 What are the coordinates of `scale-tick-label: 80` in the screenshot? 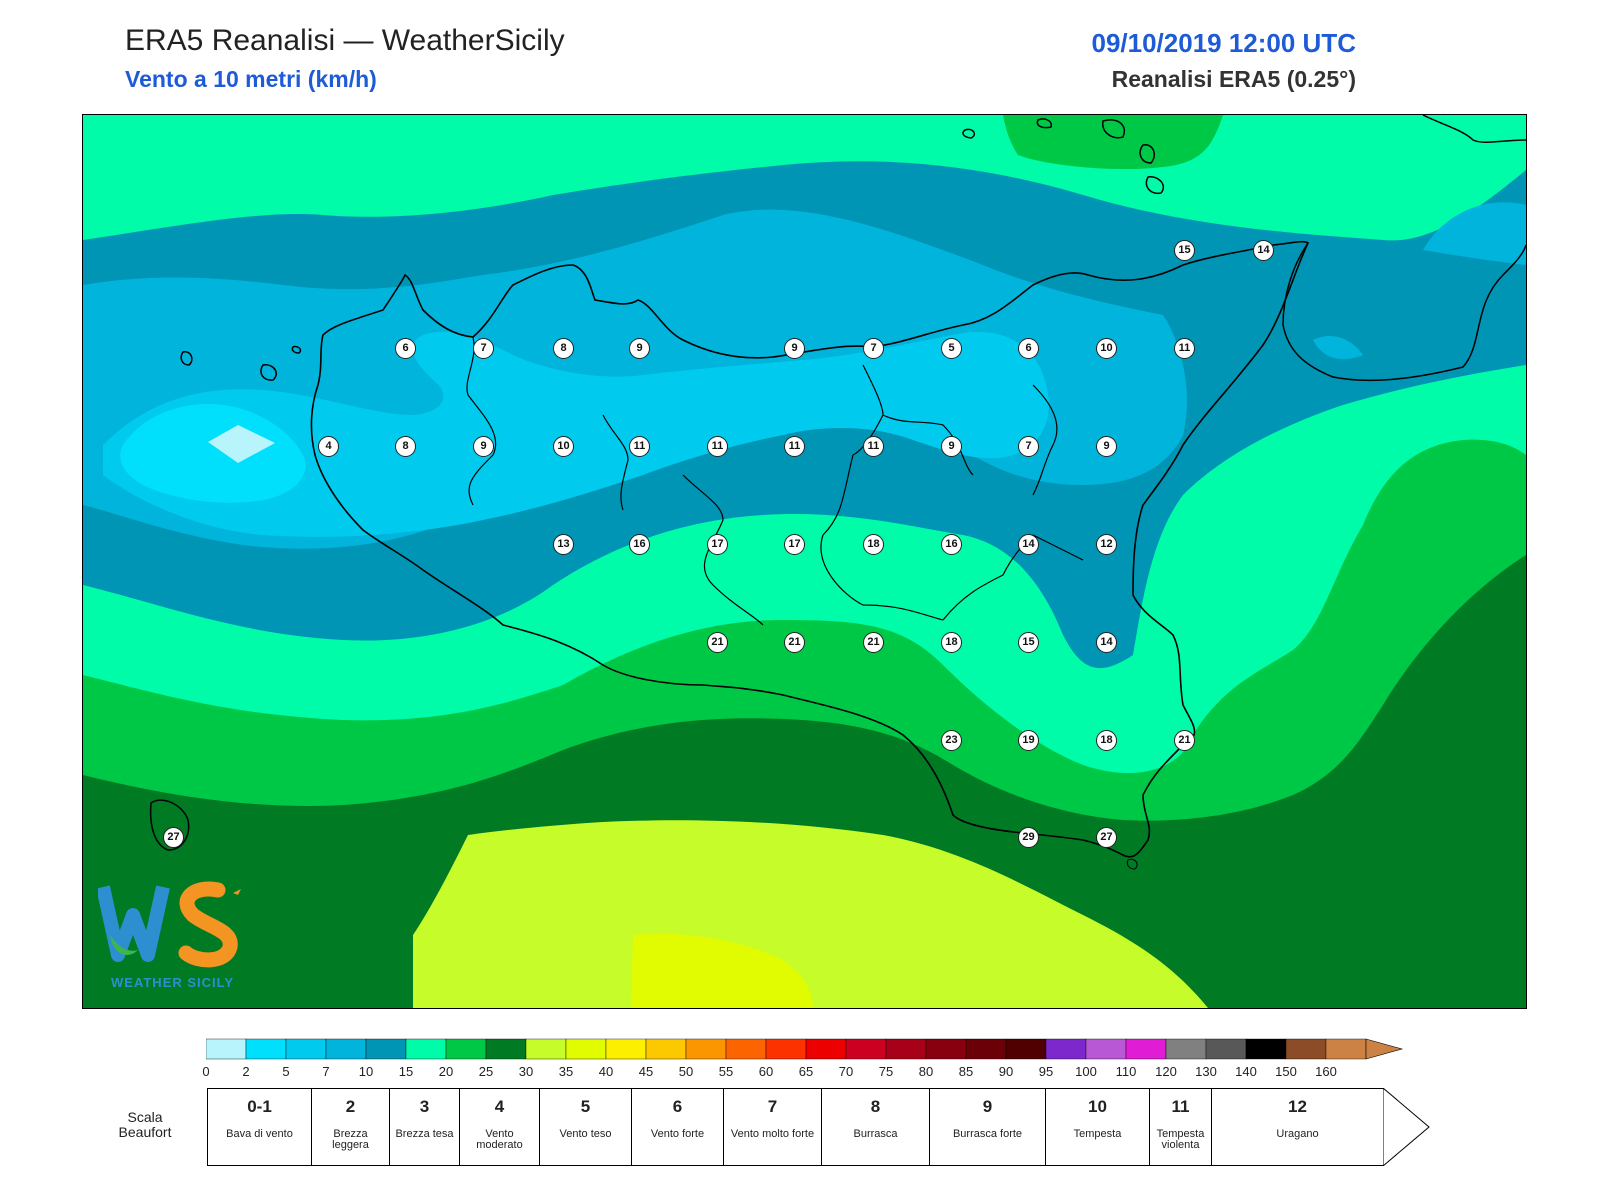 It's located at (926, 1071).